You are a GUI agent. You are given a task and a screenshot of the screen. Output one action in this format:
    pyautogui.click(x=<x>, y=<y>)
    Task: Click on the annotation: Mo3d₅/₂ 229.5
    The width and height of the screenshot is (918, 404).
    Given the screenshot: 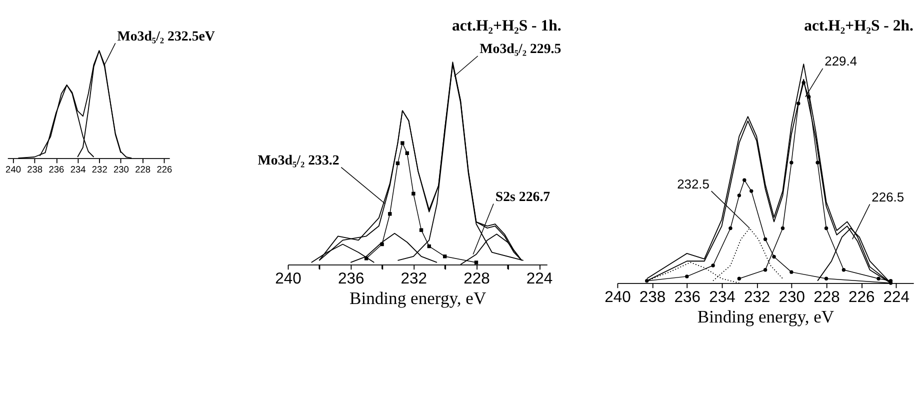 What is the action you would take?
    pyautogui.click(x=521, y=50)
    